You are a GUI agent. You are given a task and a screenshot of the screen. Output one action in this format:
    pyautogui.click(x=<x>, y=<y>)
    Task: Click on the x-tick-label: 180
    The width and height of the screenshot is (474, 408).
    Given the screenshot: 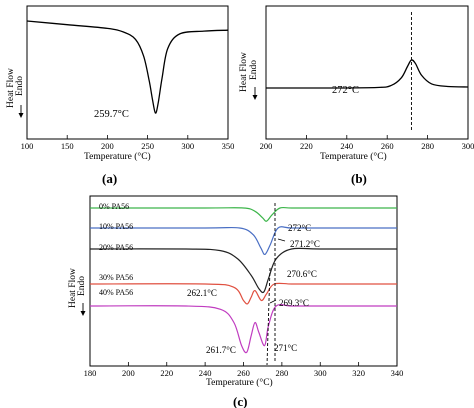 What is the action you would take?
    pyautogui.click(x=90, y=373)
    